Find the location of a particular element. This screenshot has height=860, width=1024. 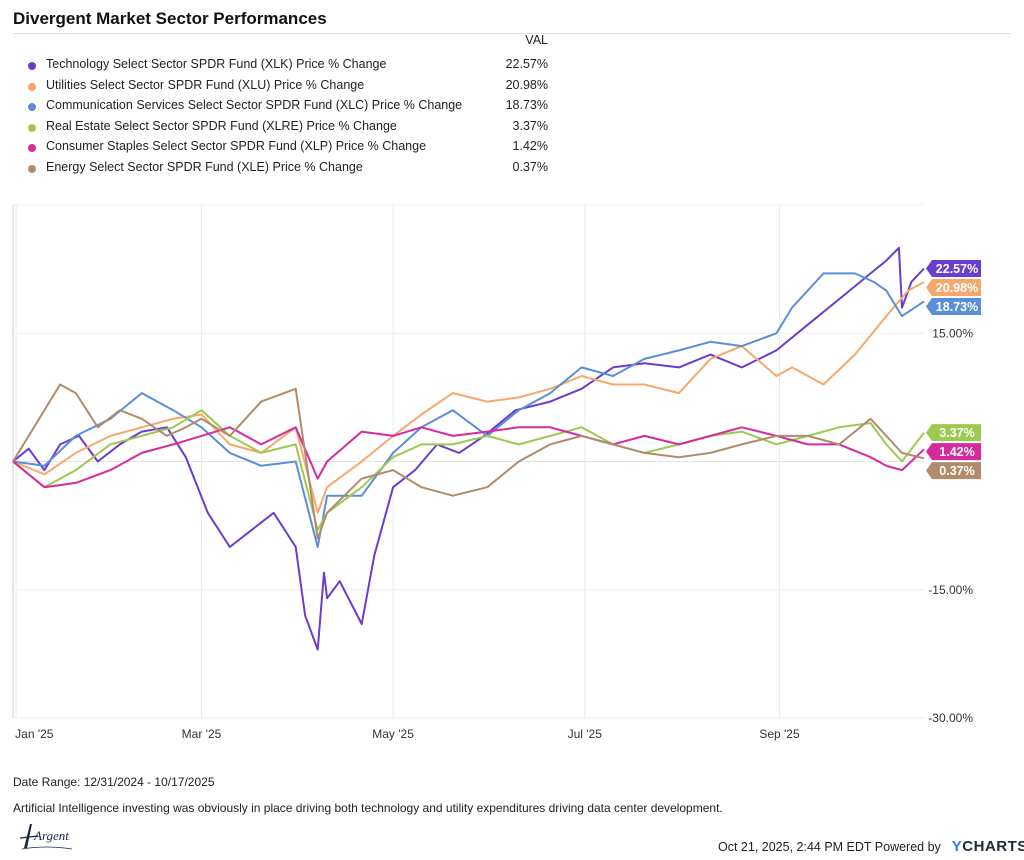

end-value-label: 0.37% is located at coordinates (956, 471).